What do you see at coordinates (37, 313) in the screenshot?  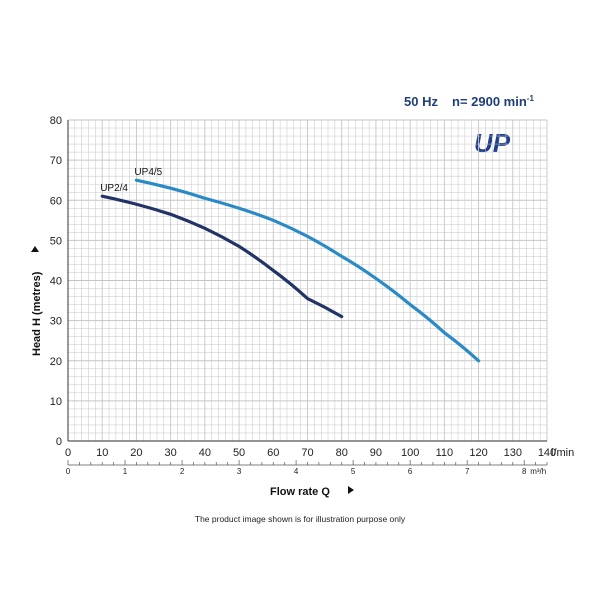 I see `y-axis-title: Head H (metres)` at bounding box center [37, 313].